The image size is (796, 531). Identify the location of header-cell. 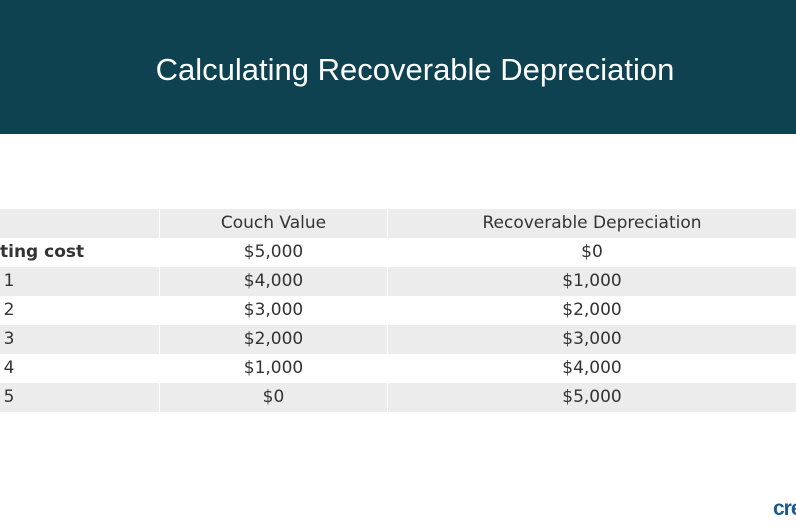
(79, 223).